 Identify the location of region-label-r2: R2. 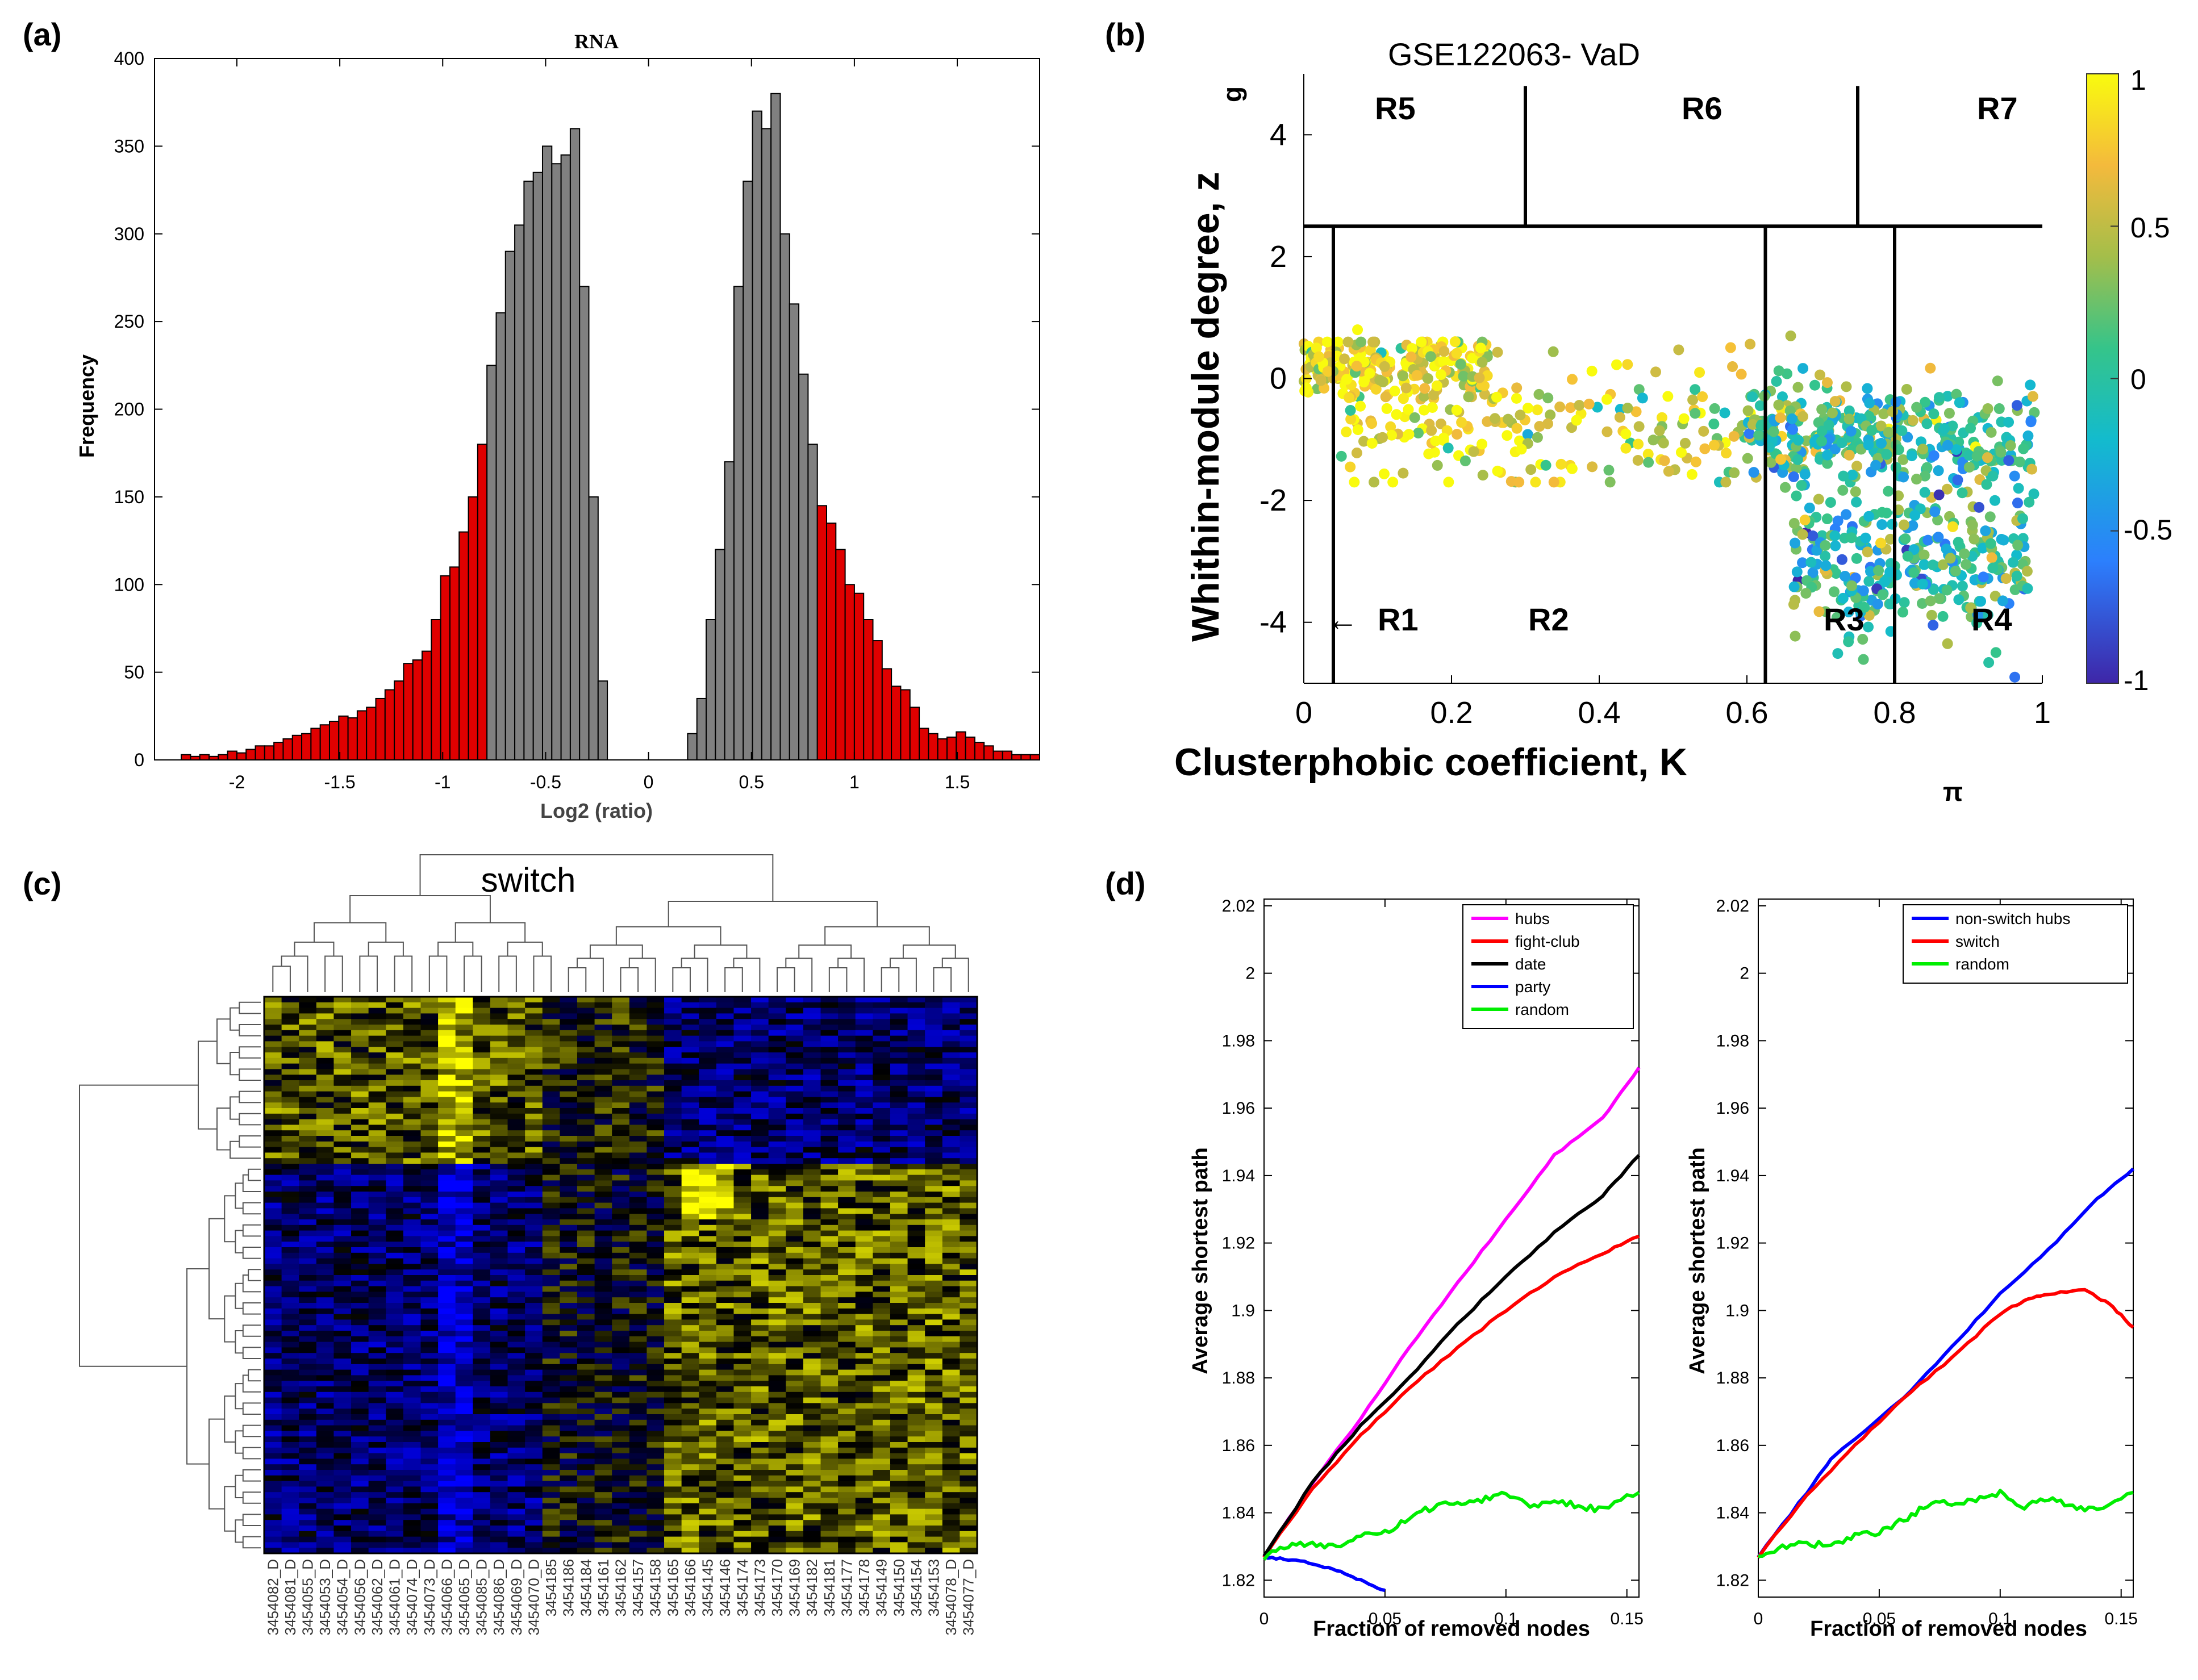
(1549, 619).